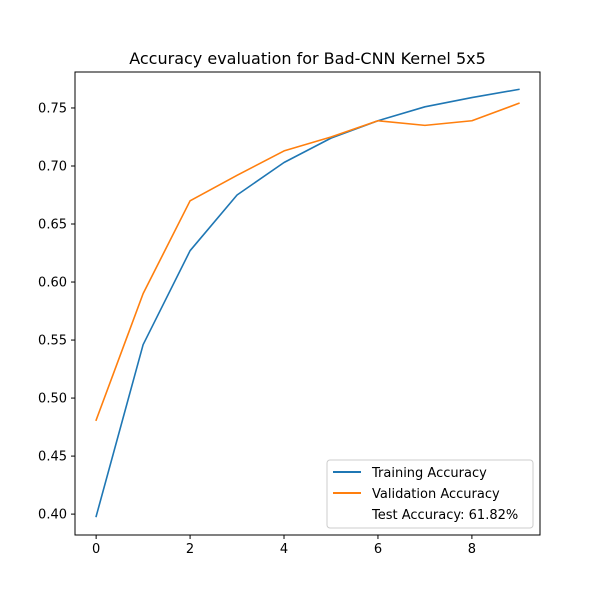 The height and width of the screenshot is (600, 600). What do you see at coordinates (472, 549) in the screenshot?
I see `x-tick-label: 8` at bounding box center [472, 549].